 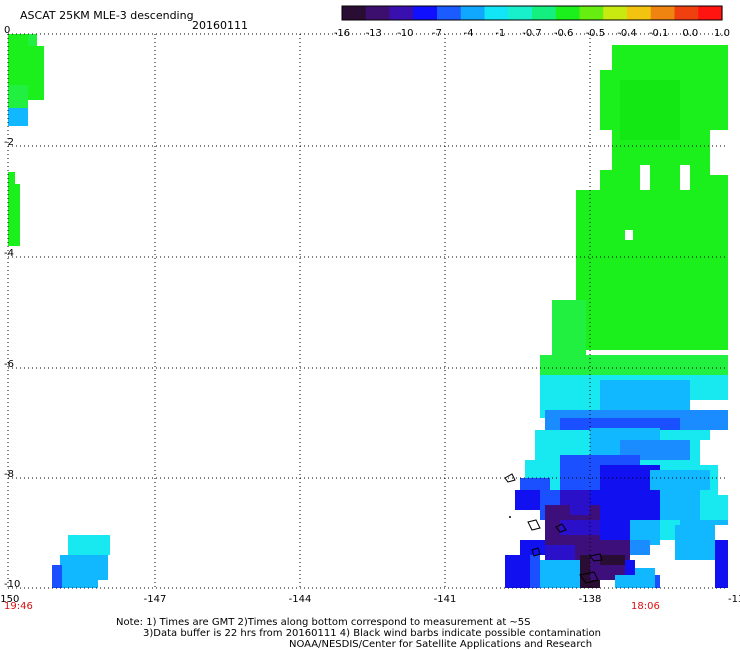 What do you see at coordinates (690, 33) in the screenshot?
I see `colorbar-tick-label: 0.0` at bounding box center [690, 33].